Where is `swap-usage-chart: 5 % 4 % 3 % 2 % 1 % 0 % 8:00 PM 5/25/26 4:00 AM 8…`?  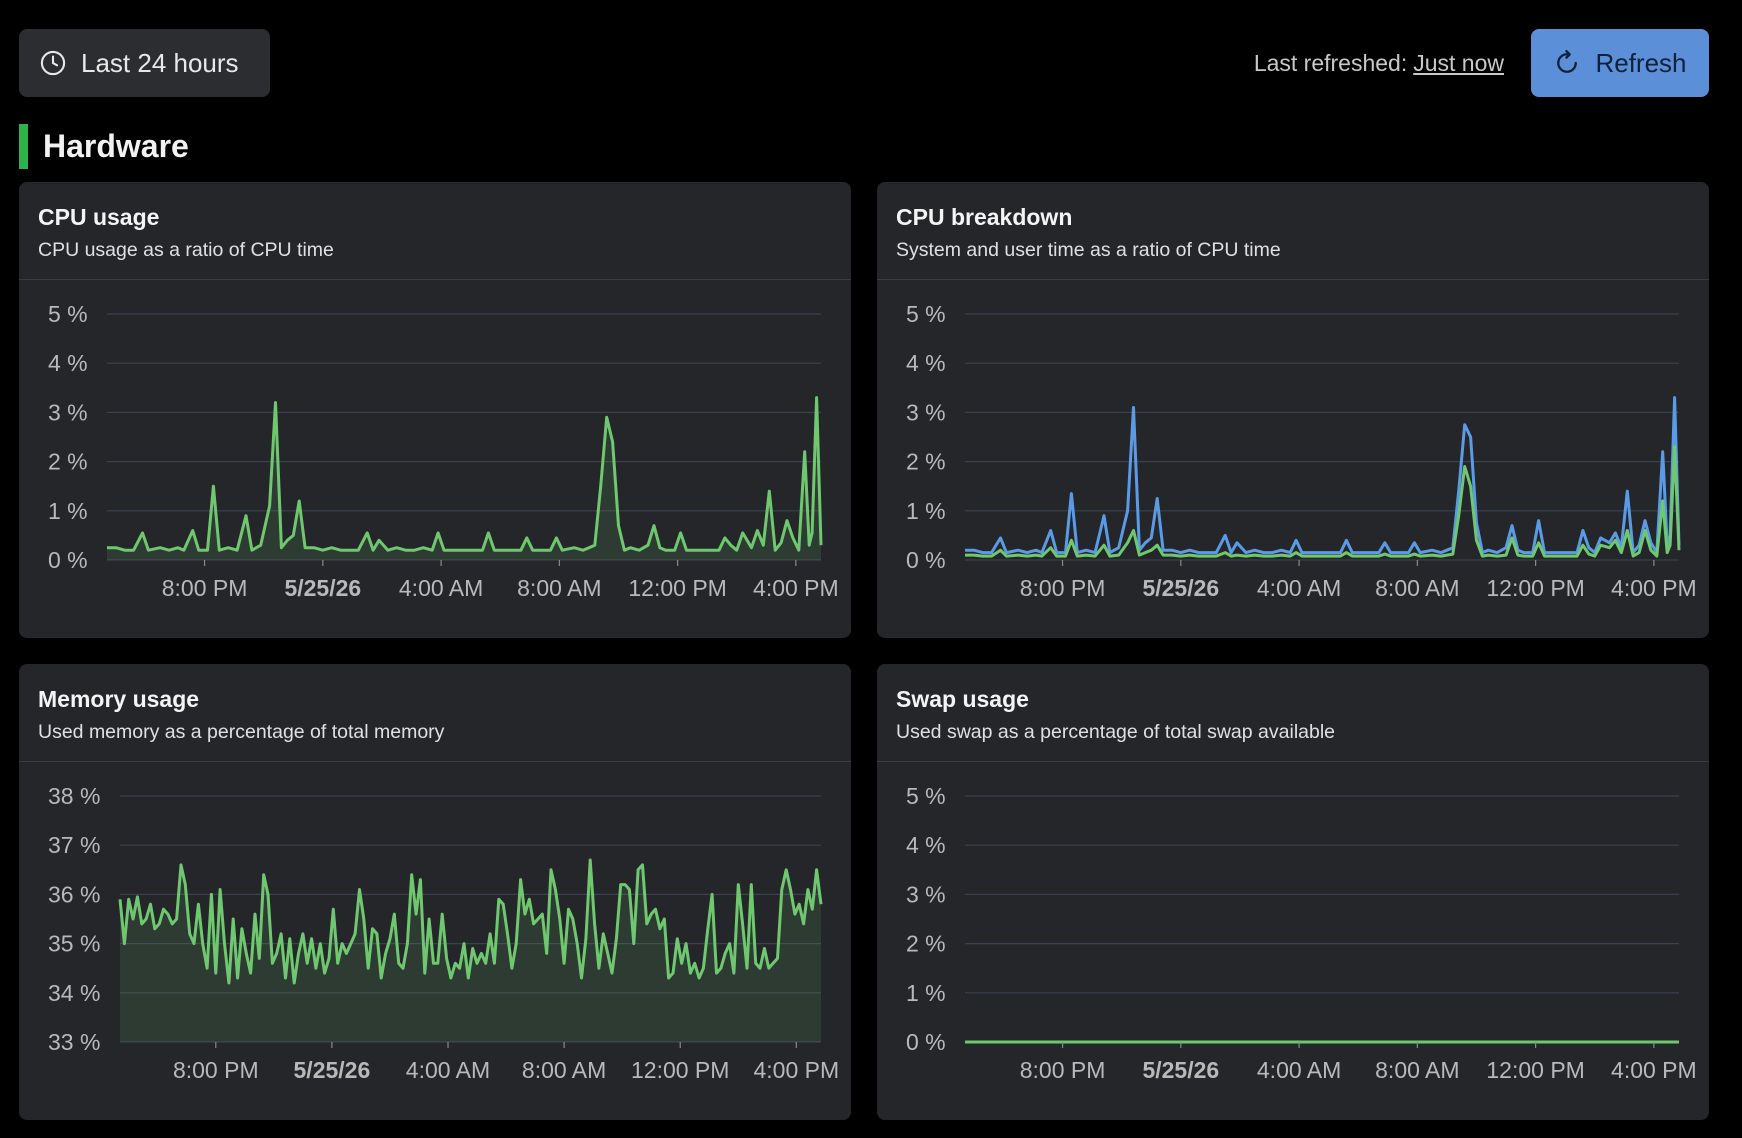 swap-usage-chart: 5 % 4 % 3 % 2 % 1 % 0 % 8:00 PM 5/25/26 4:00 AM 8… is located at coordinates (1293, 941).